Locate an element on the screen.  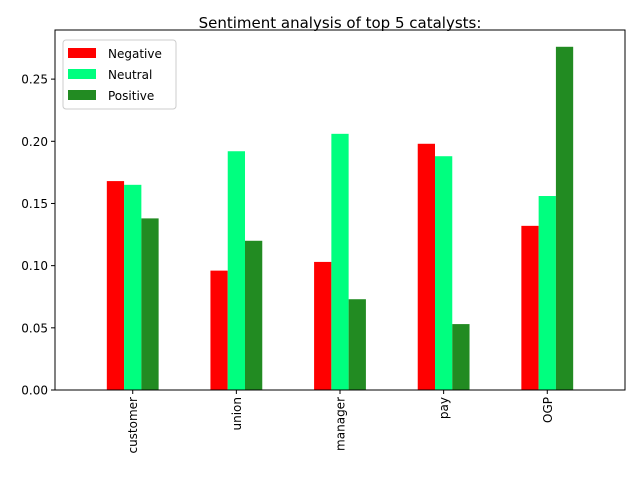
bar-negative-manager is located at coordinates (323, 325).